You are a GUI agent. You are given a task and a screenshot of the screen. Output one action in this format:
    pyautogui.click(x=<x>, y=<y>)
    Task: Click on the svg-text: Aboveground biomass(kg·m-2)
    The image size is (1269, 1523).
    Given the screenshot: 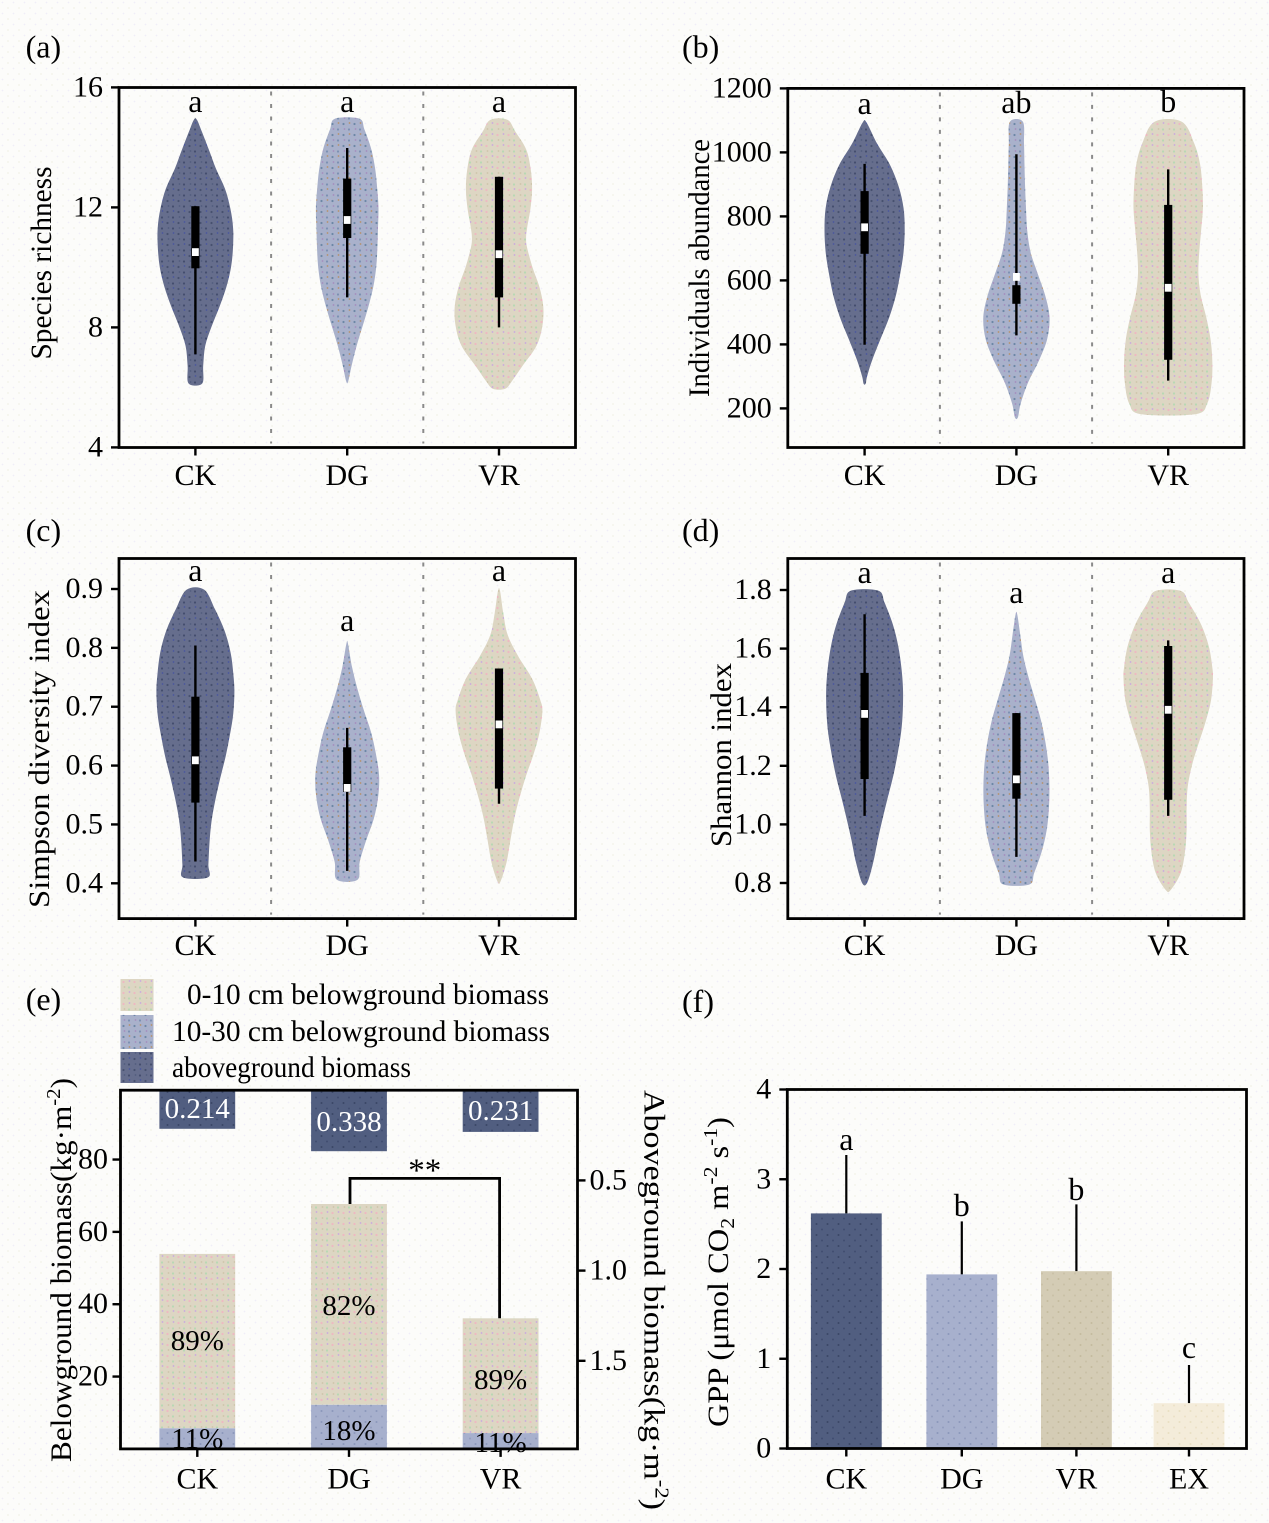 What is the action you would take?
    pyautogui.click(x=655, y=1300)
    